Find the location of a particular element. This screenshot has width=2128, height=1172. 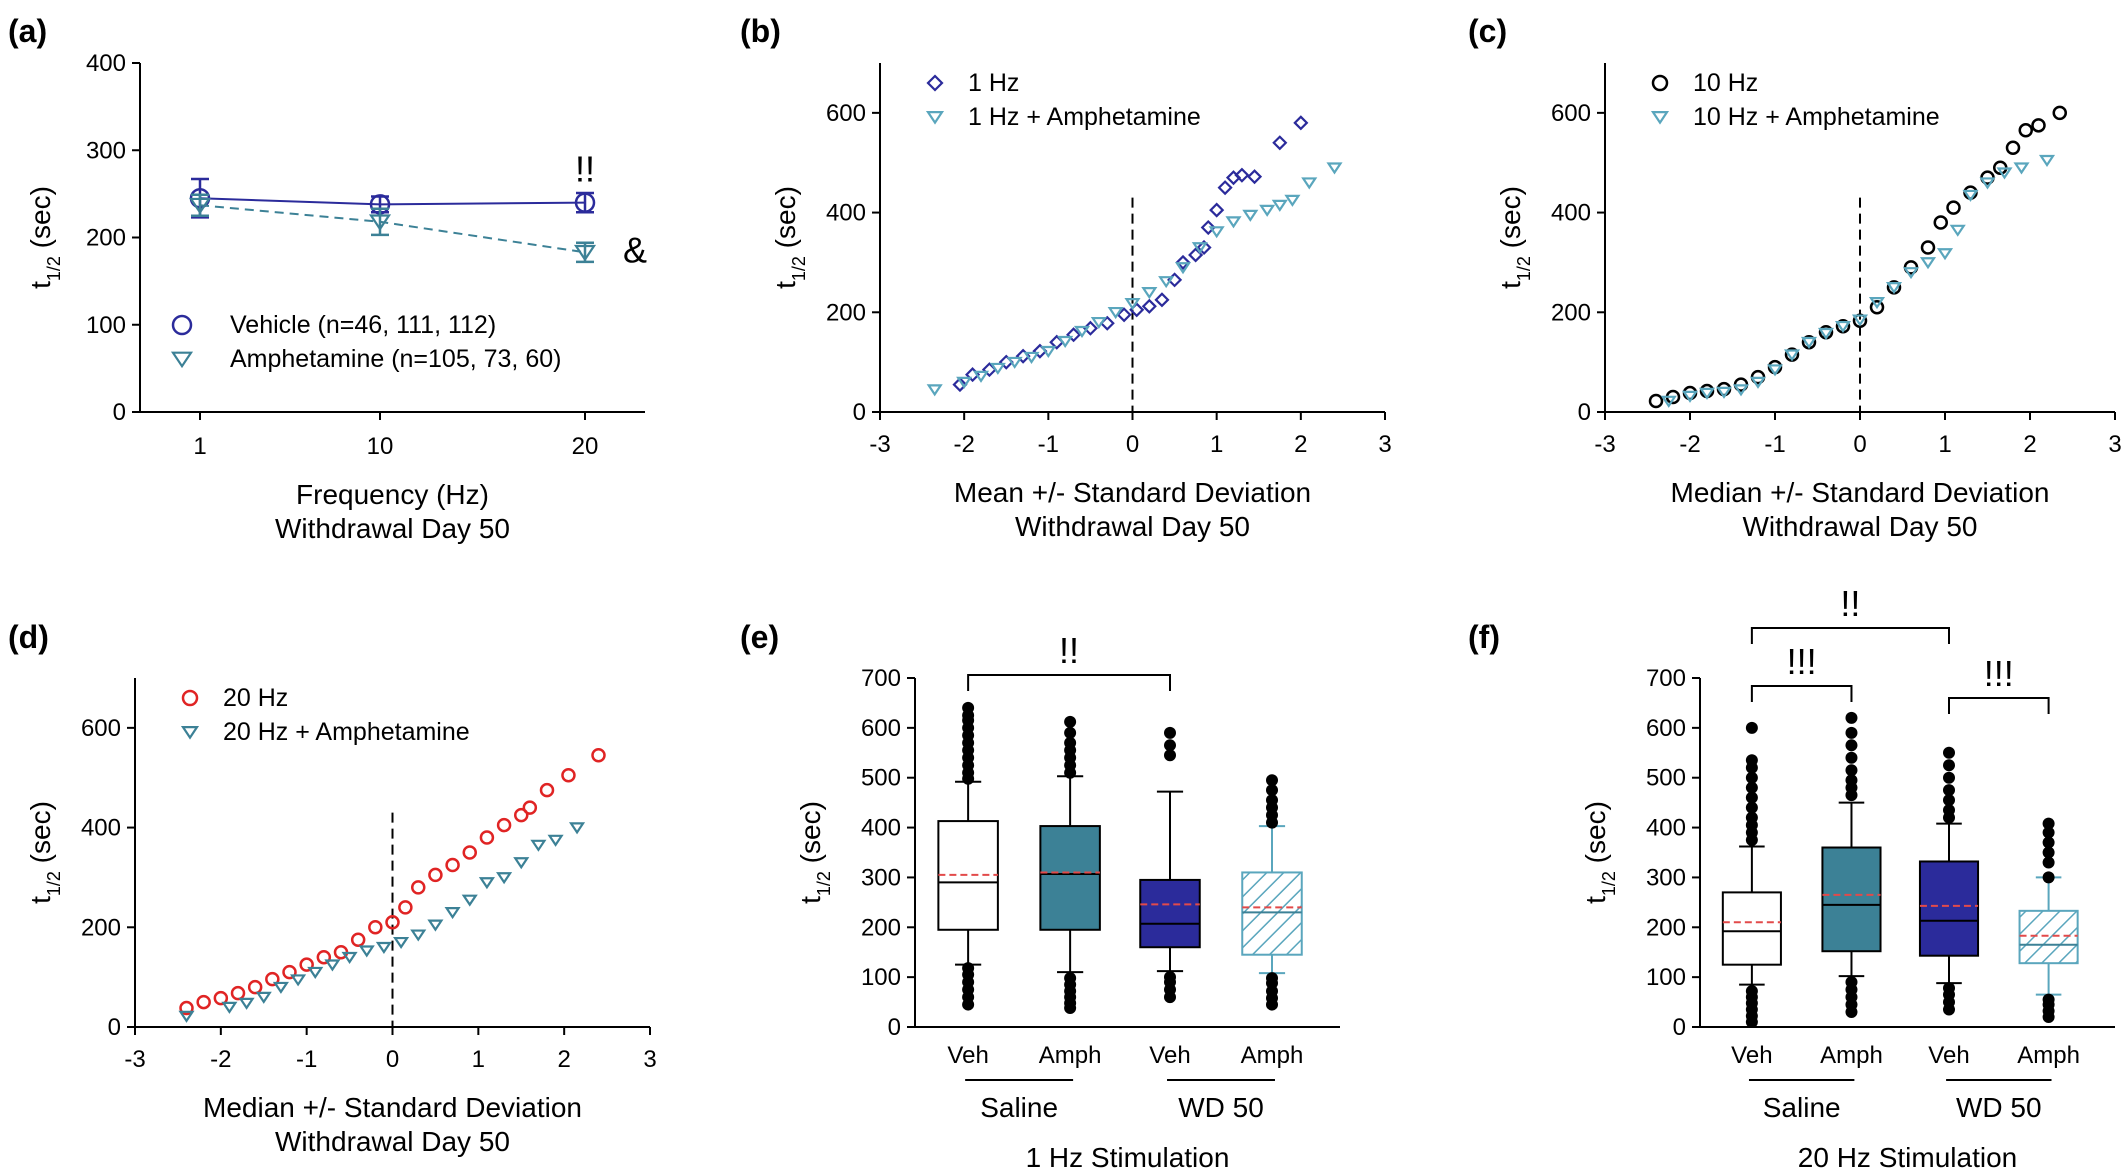

x-axis-label: Mean +/- Standard Deviation is located at coordinates (1132, 492).